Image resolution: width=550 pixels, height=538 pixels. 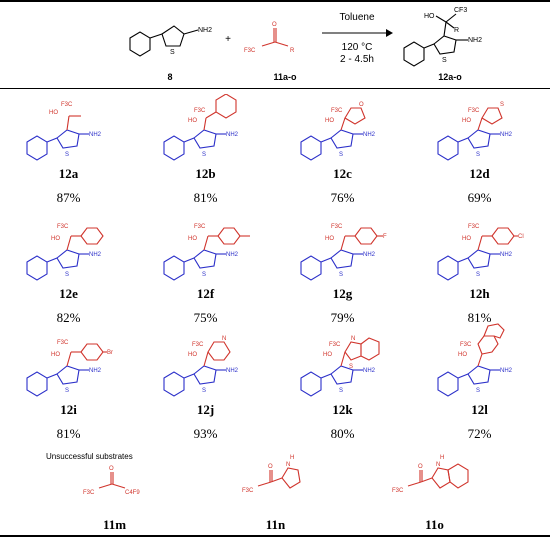 What do you see at coordinates (69, 368) in the screenshot?
I see `structure-12i: NH2 S Br HO F3C` at bounding box center [69, 368].